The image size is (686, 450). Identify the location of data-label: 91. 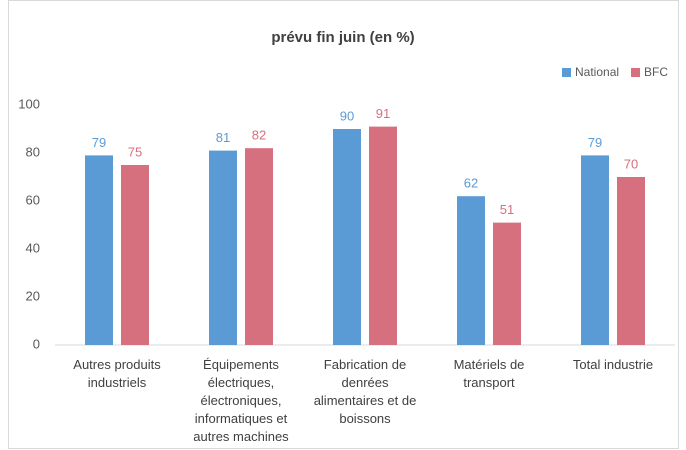
(383, 113).